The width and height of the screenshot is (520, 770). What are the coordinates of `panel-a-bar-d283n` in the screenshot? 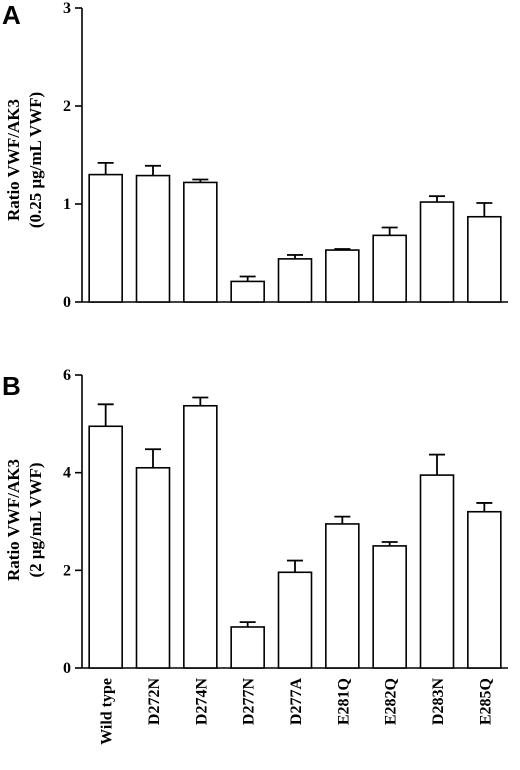 It's located at (437, 252).